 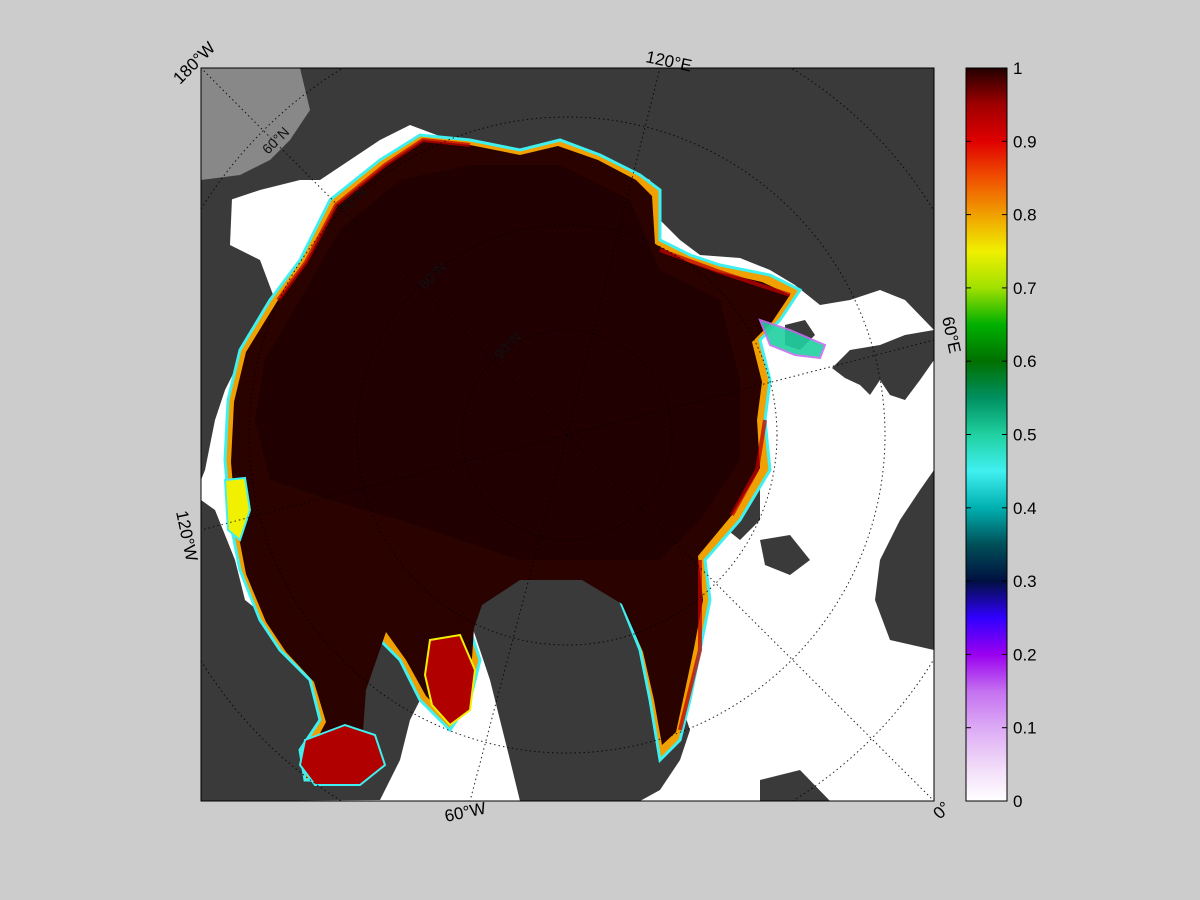 What do you see at coordinates (1017, 68) in the screenshot?
I see `colorbar-tick-label: 1` at bounding box center [1017, 68].